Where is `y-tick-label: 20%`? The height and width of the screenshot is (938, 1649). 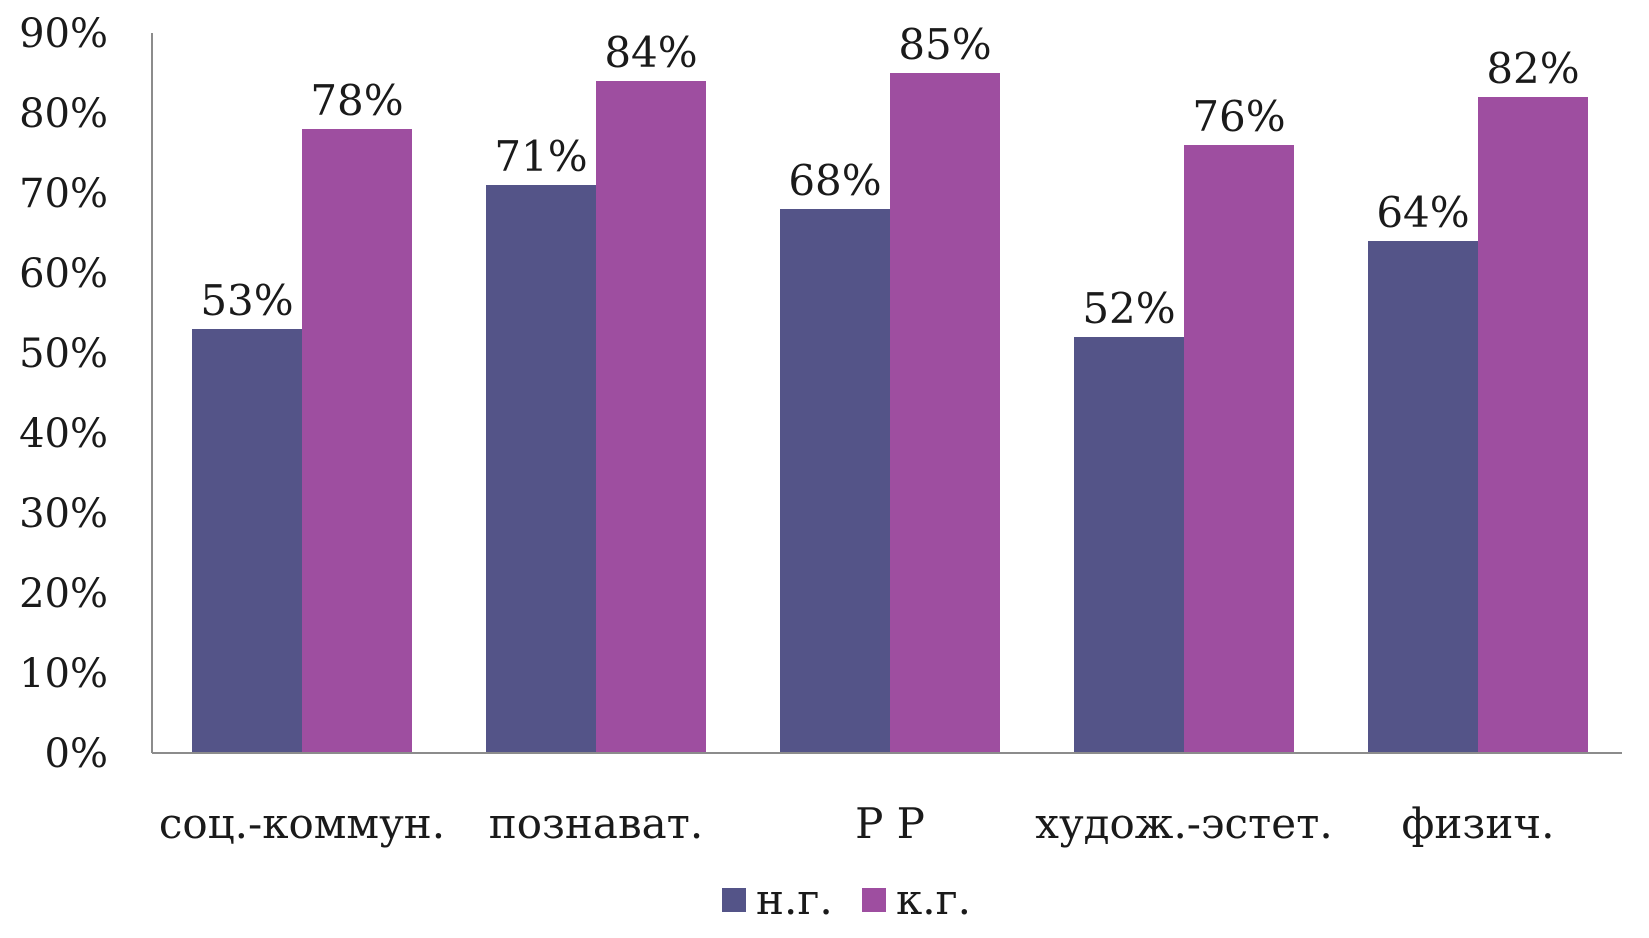
y-tick-label: 20% is located at coordinates (63, 594).